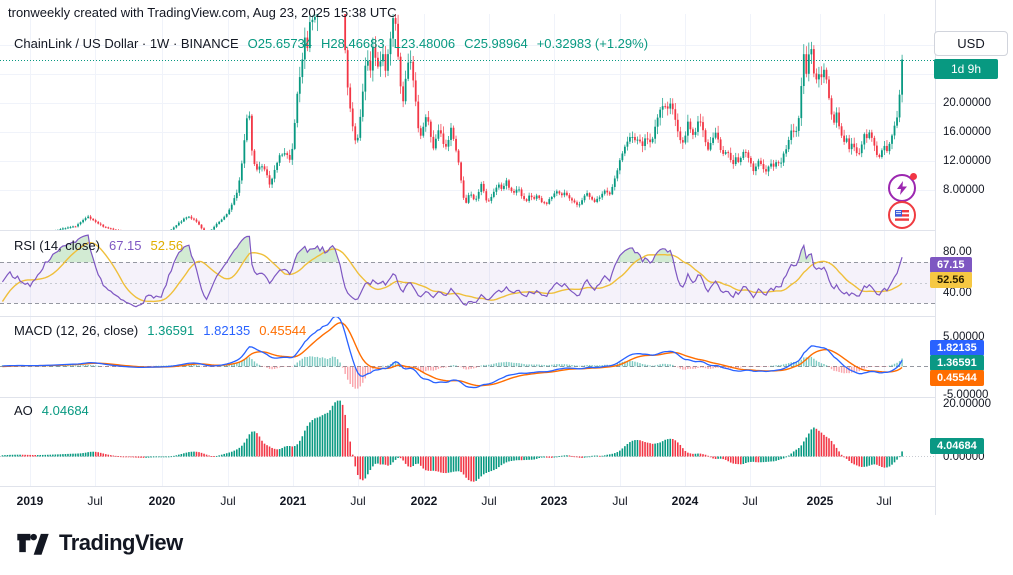 Image resolution: width=1013 pixels, height=575 pixels. What do you see at coordinates (76, 330) in the screenshot?
I see `macd-title: MACD (12, 26, close)` at bounding box center [76, 330].